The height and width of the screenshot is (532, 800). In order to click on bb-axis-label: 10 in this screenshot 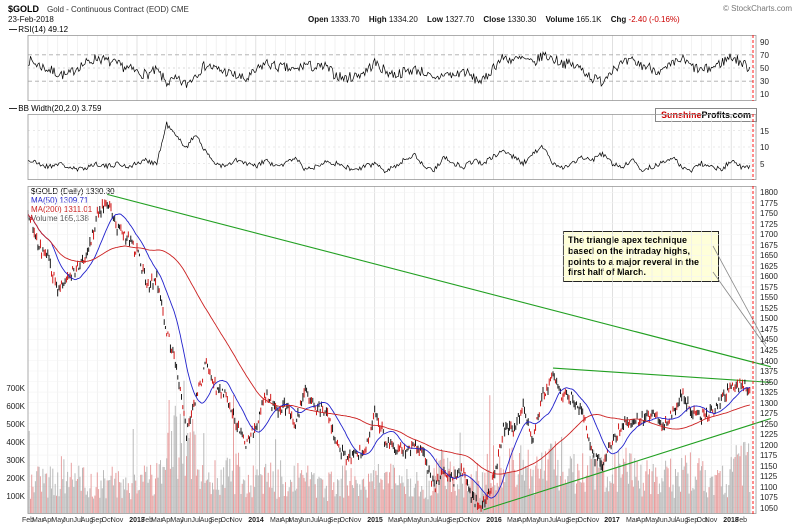, I will do `click(764, 147)`.